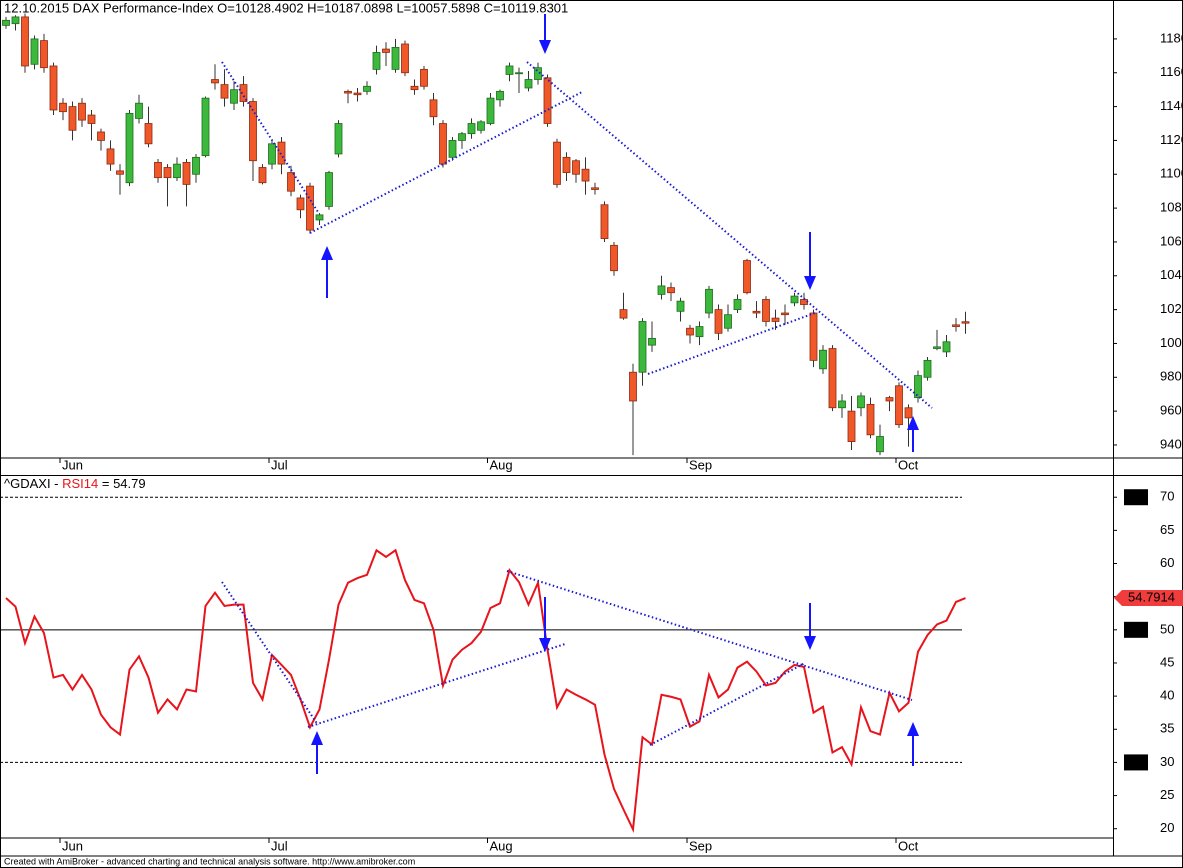 This screenshot has width=1183, height=868. What do you see at coordinates (1171, 37) in the screenshot?
I see `y-tick-label: 11800` at bounding box center [1171, 37].